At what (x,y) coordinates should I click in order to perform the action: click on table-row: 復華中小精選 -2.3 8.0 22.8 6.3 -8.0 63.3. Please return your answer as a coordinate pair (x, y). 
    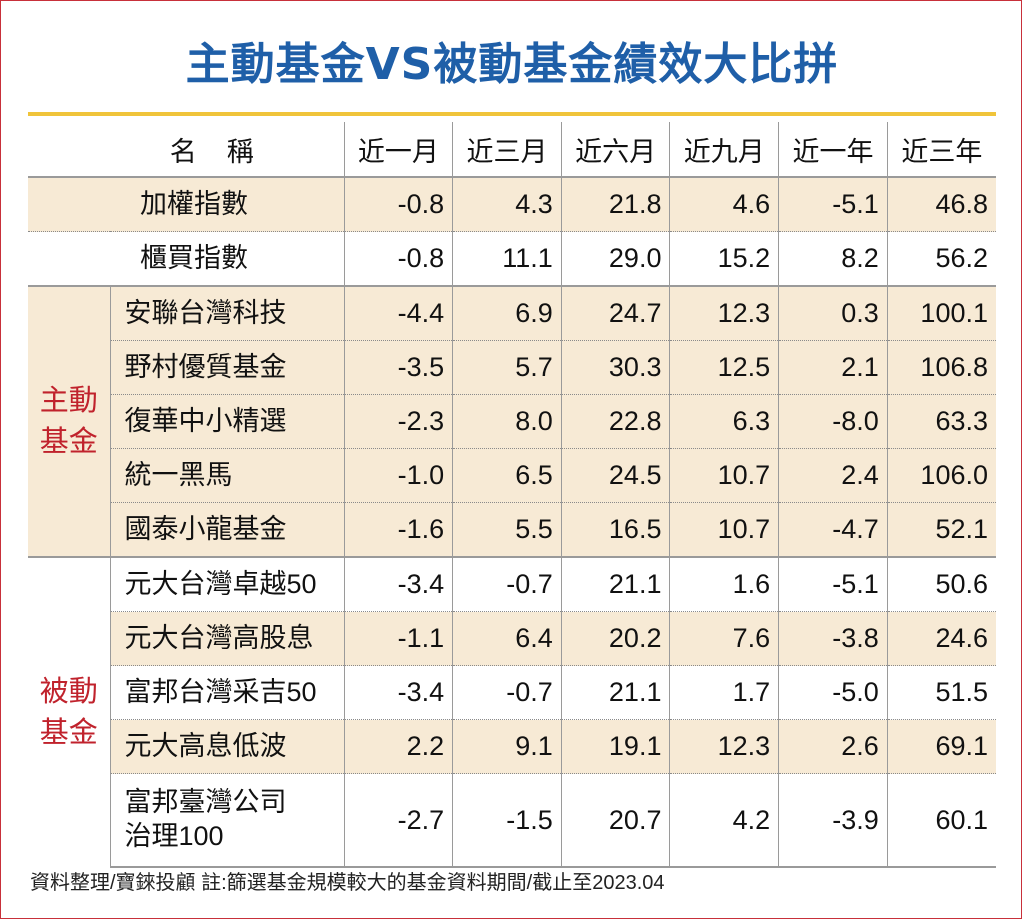
    Looking at the image, I should click on (512, 421).